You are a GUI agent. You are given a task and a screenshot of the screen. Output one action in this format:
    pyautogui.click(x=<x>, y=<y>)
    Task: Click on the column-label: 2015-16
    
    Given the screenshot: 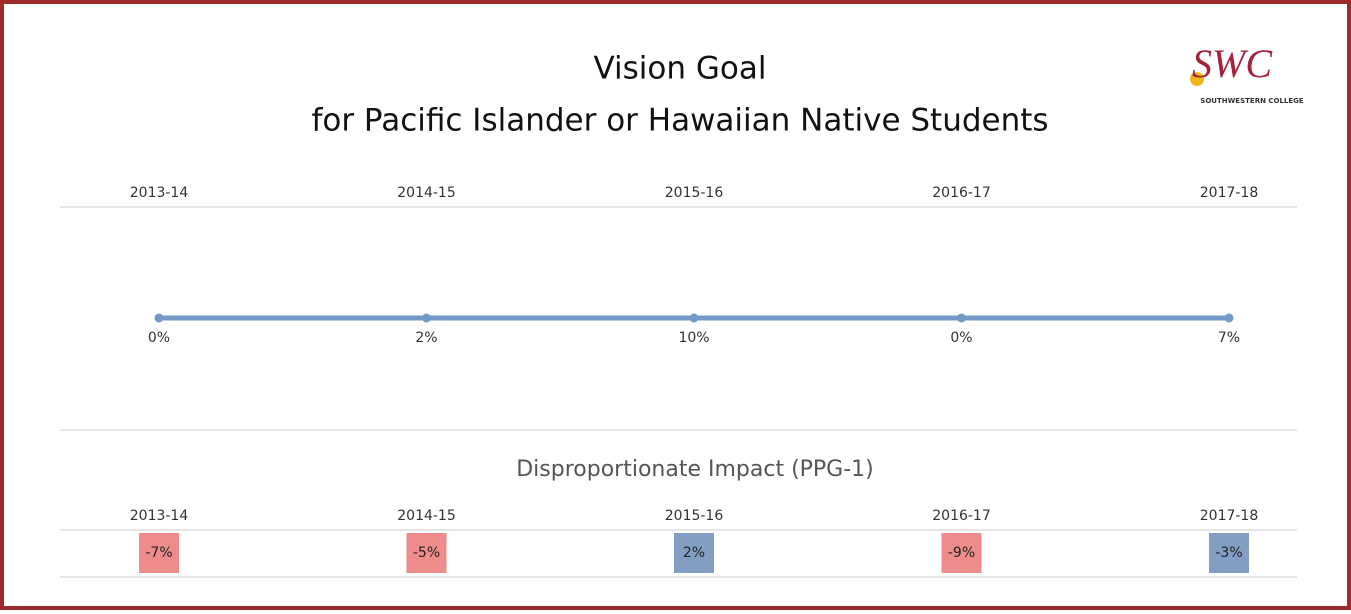 What is the action you would take?
    pyautogui.click(x=694, y=516)
    